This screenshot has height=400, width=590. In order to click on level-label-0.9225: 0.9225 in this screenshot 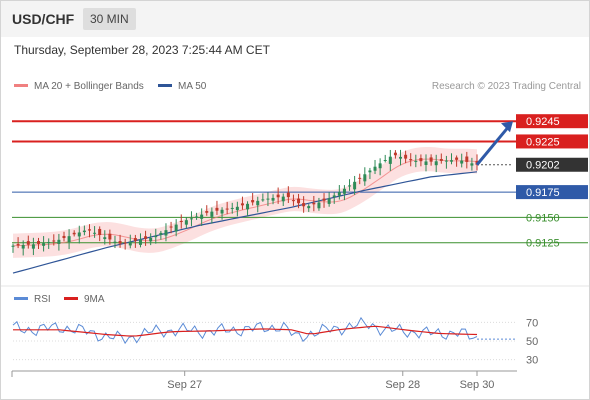, I will do `click(543, 142)`.